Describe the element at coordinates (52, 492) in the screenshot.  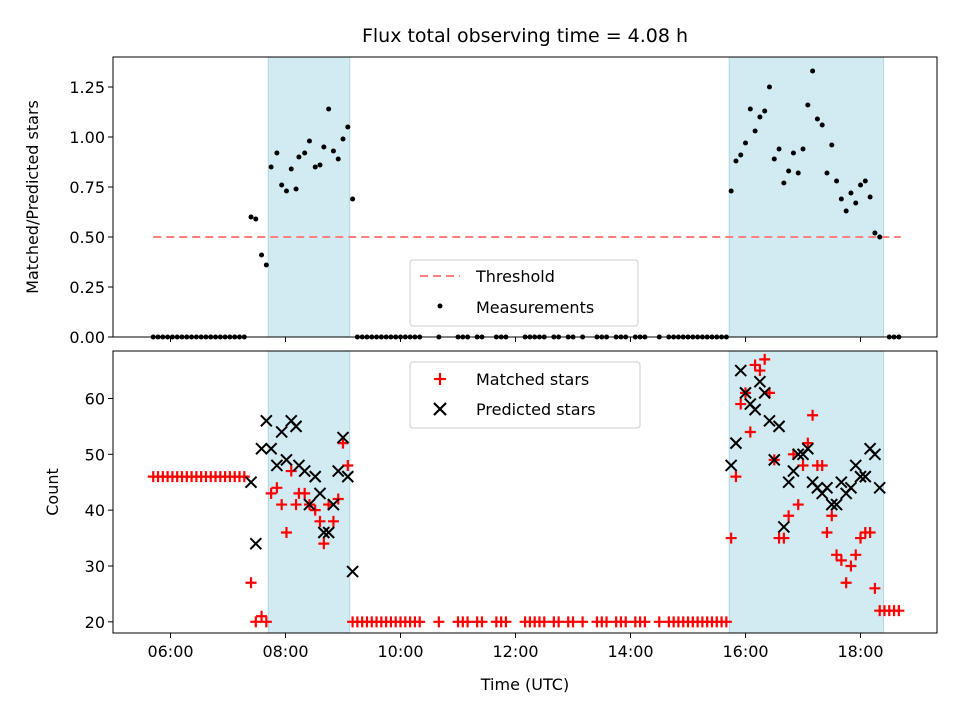
I see `bottom-y-axis-label: Count` at that location.